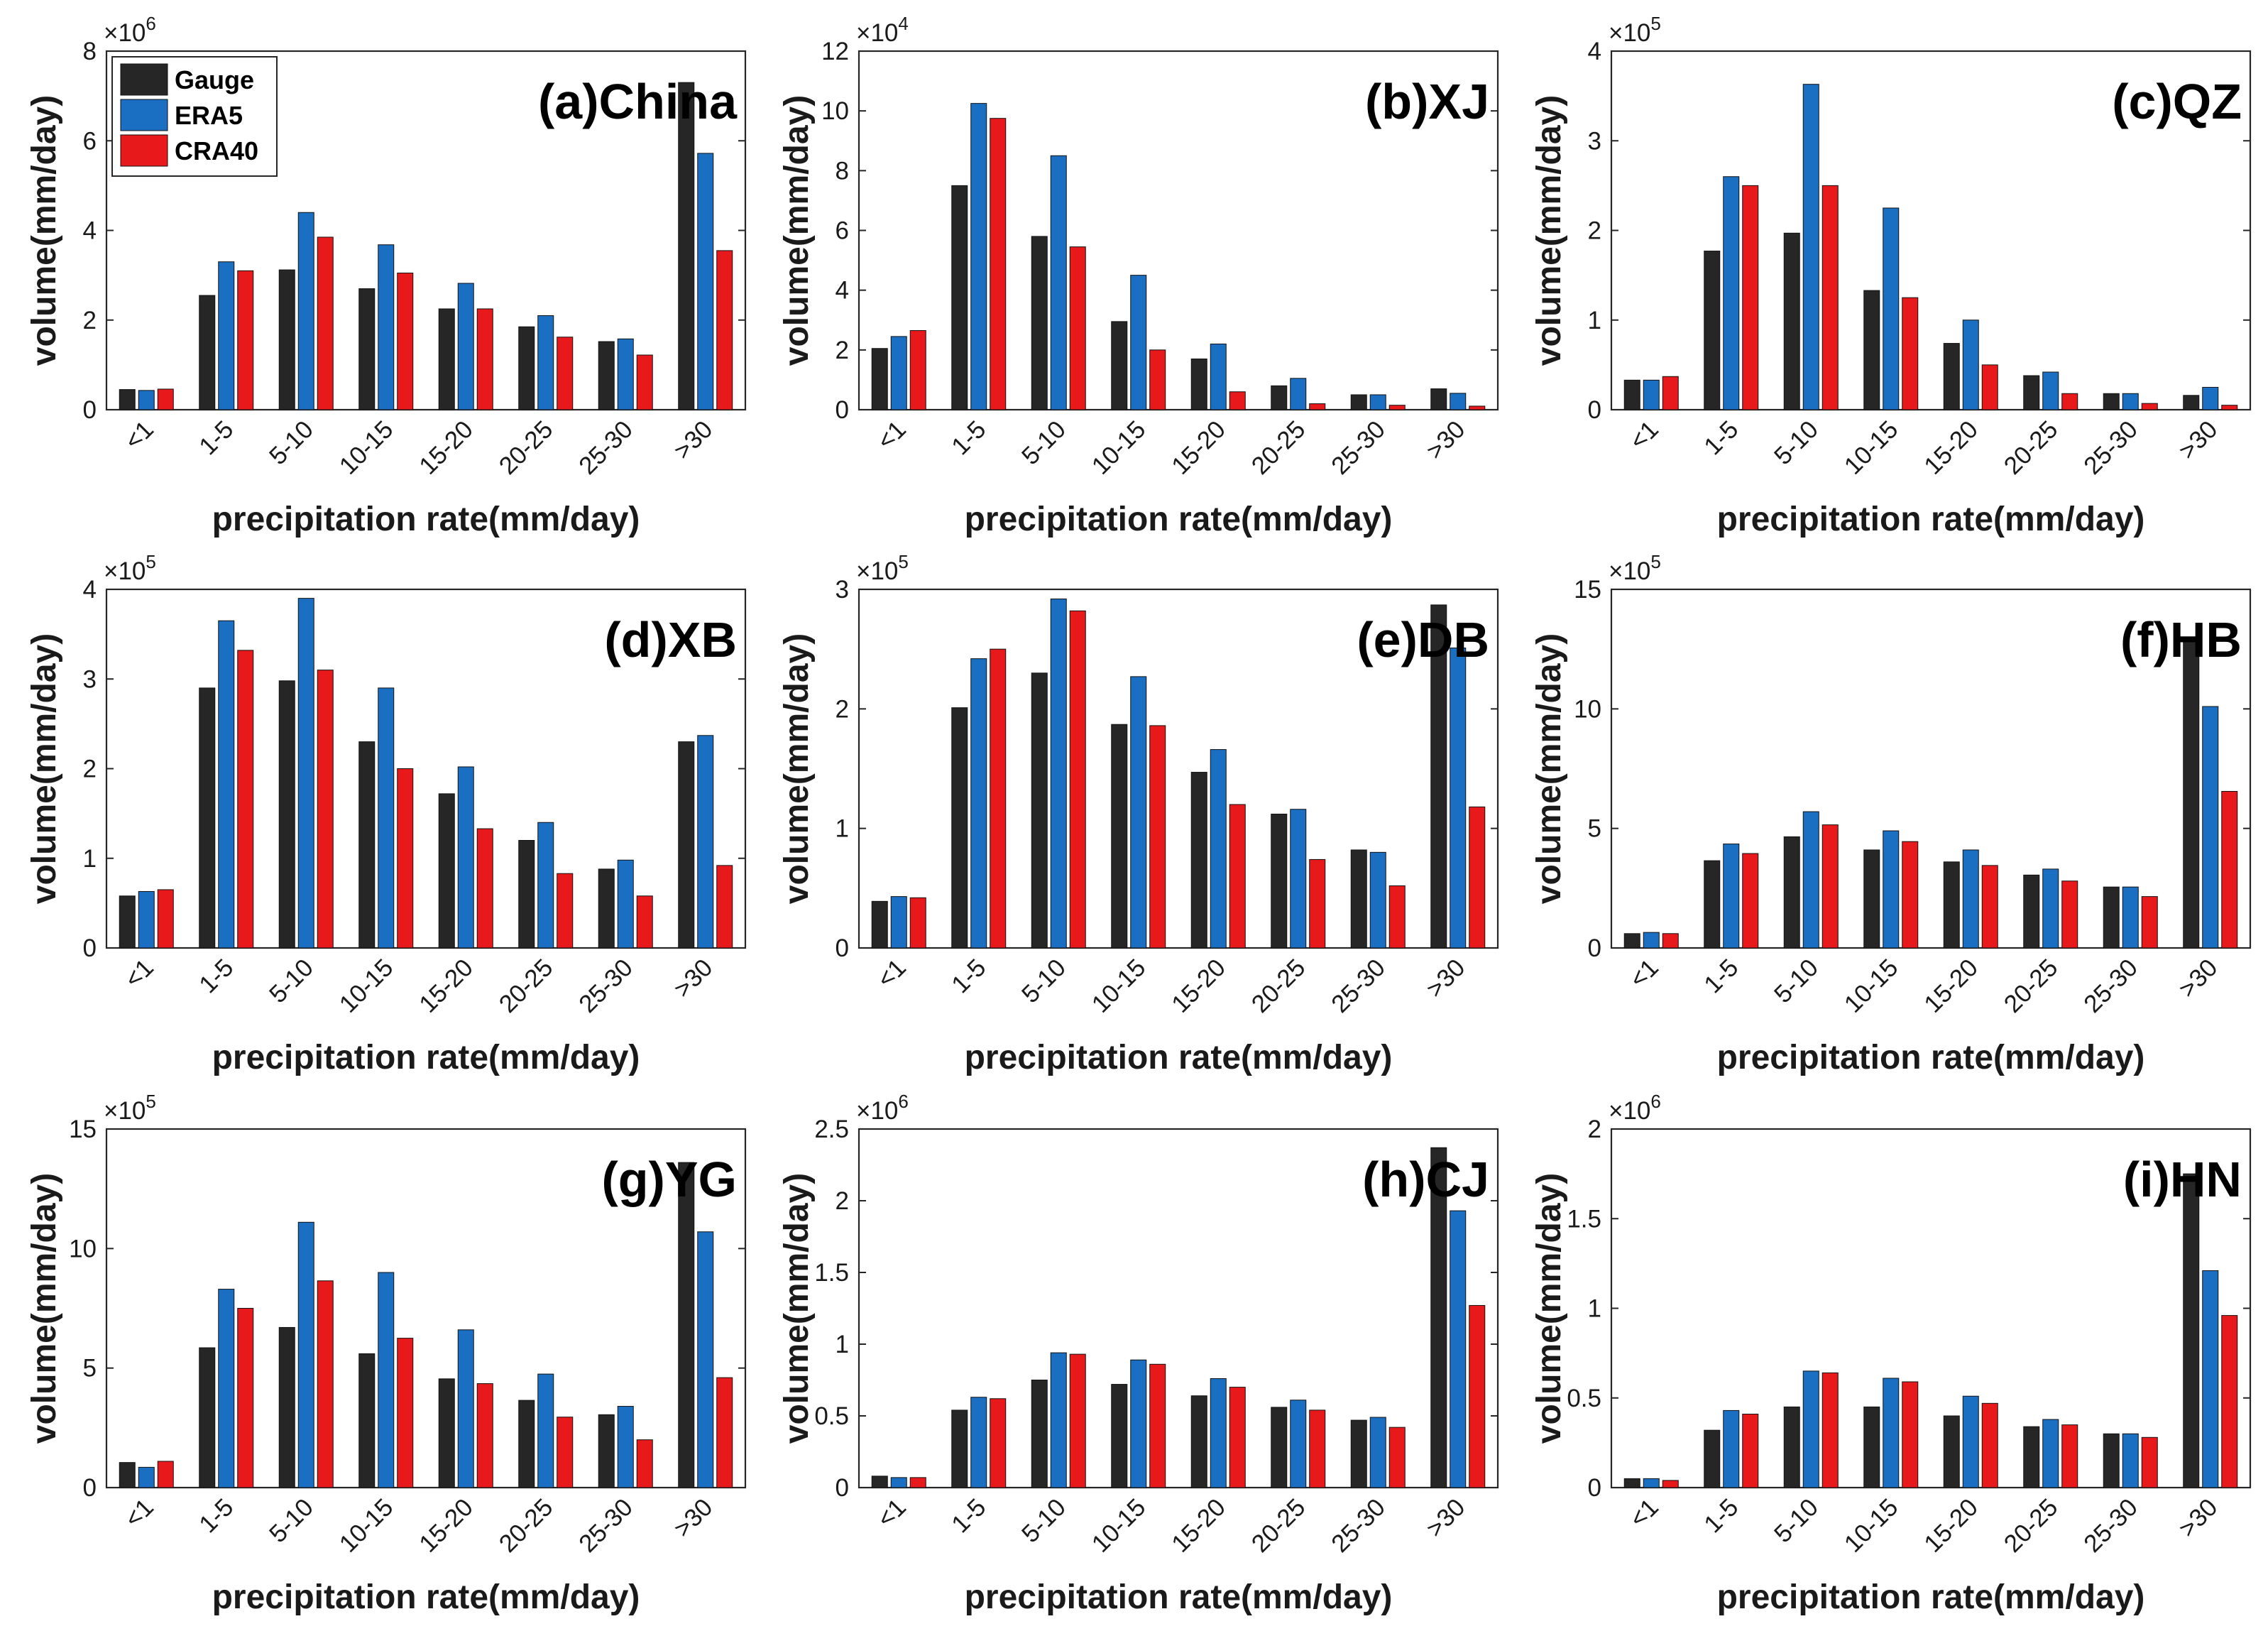  Describe the element at coordinates (1588, 709) in the screenshot. I see `y-tick-label: 10` at that location.